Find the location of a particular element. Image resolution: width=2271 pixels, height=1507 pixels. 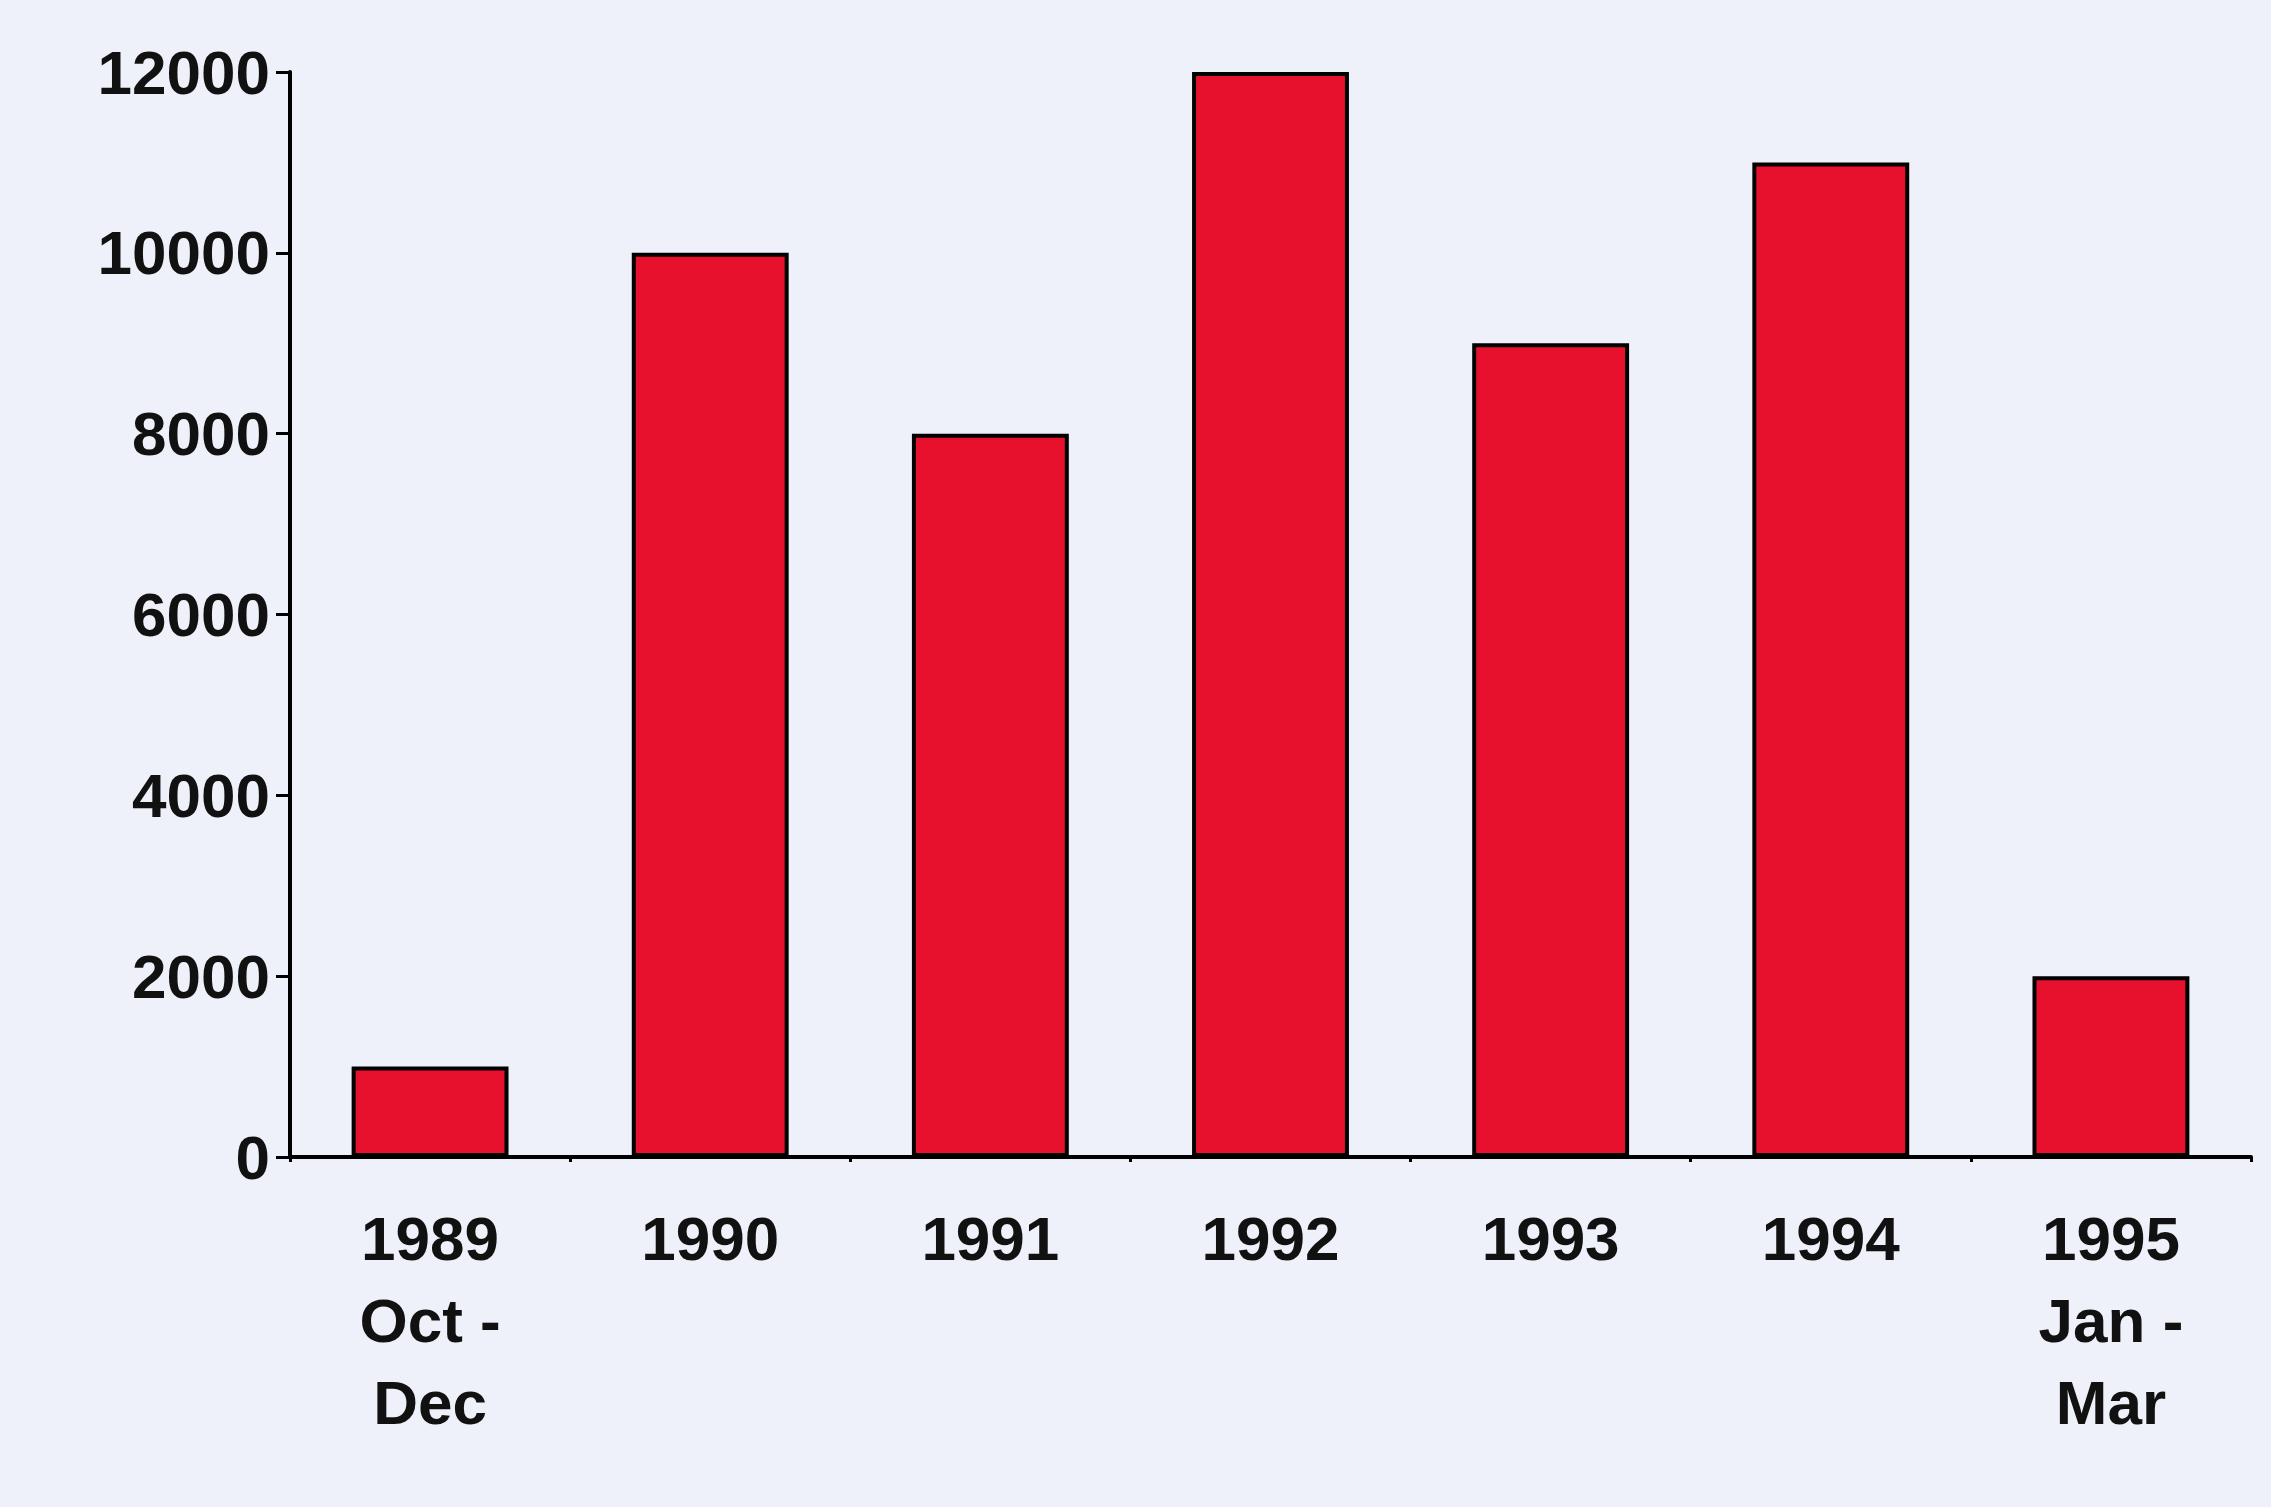

y-tick-label: 8000 is located at coordinates (201, 434).